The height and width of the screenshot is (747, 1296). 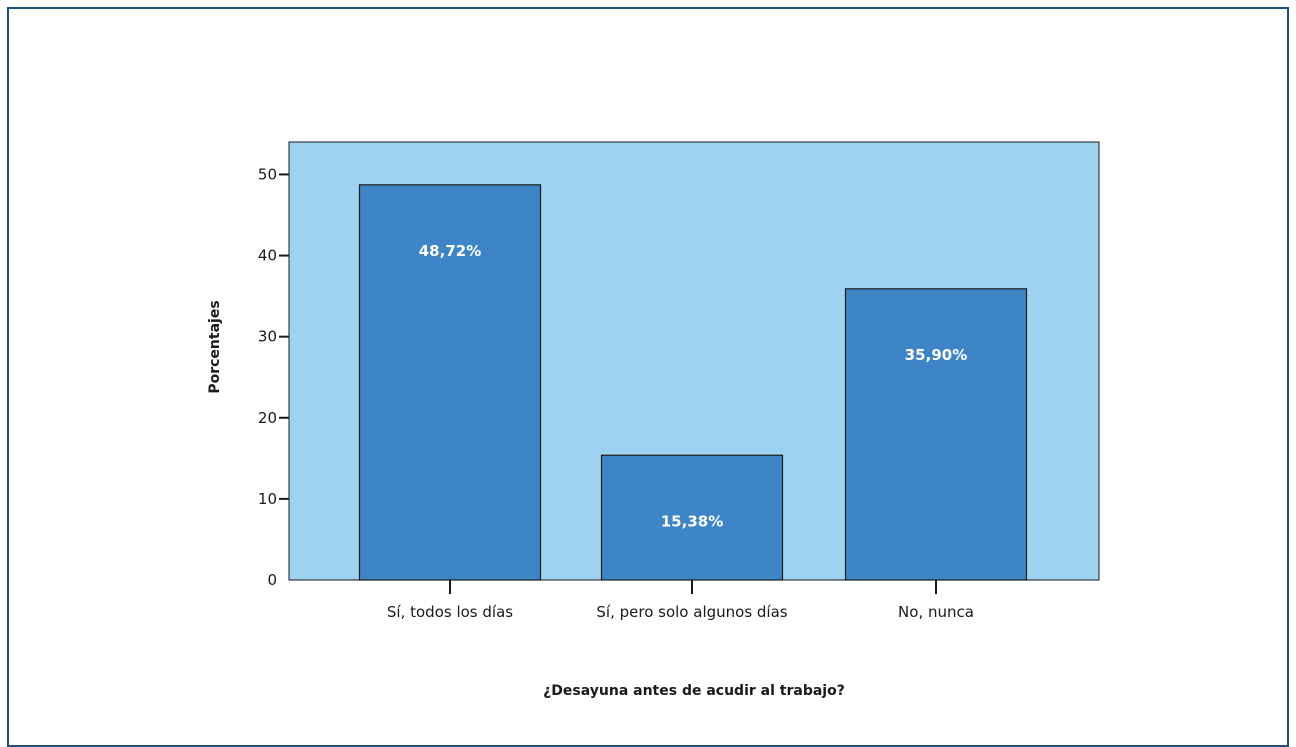 What do you see at coordinates (267, 337) in the screenshot?
I see `y-tick-label: 30` at bounding box center [267, 337].